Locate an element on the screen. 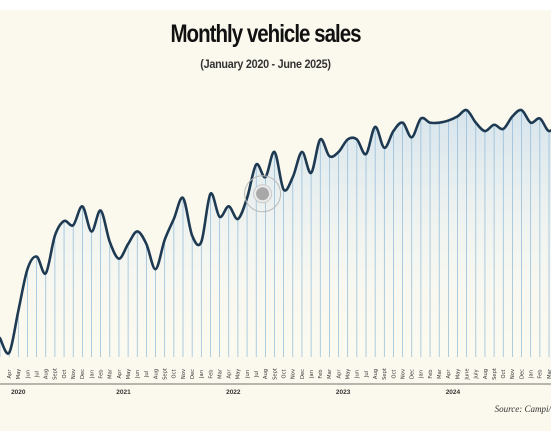 The image size is (551, 431). highlight-ring is located at coordinates (263, 194).